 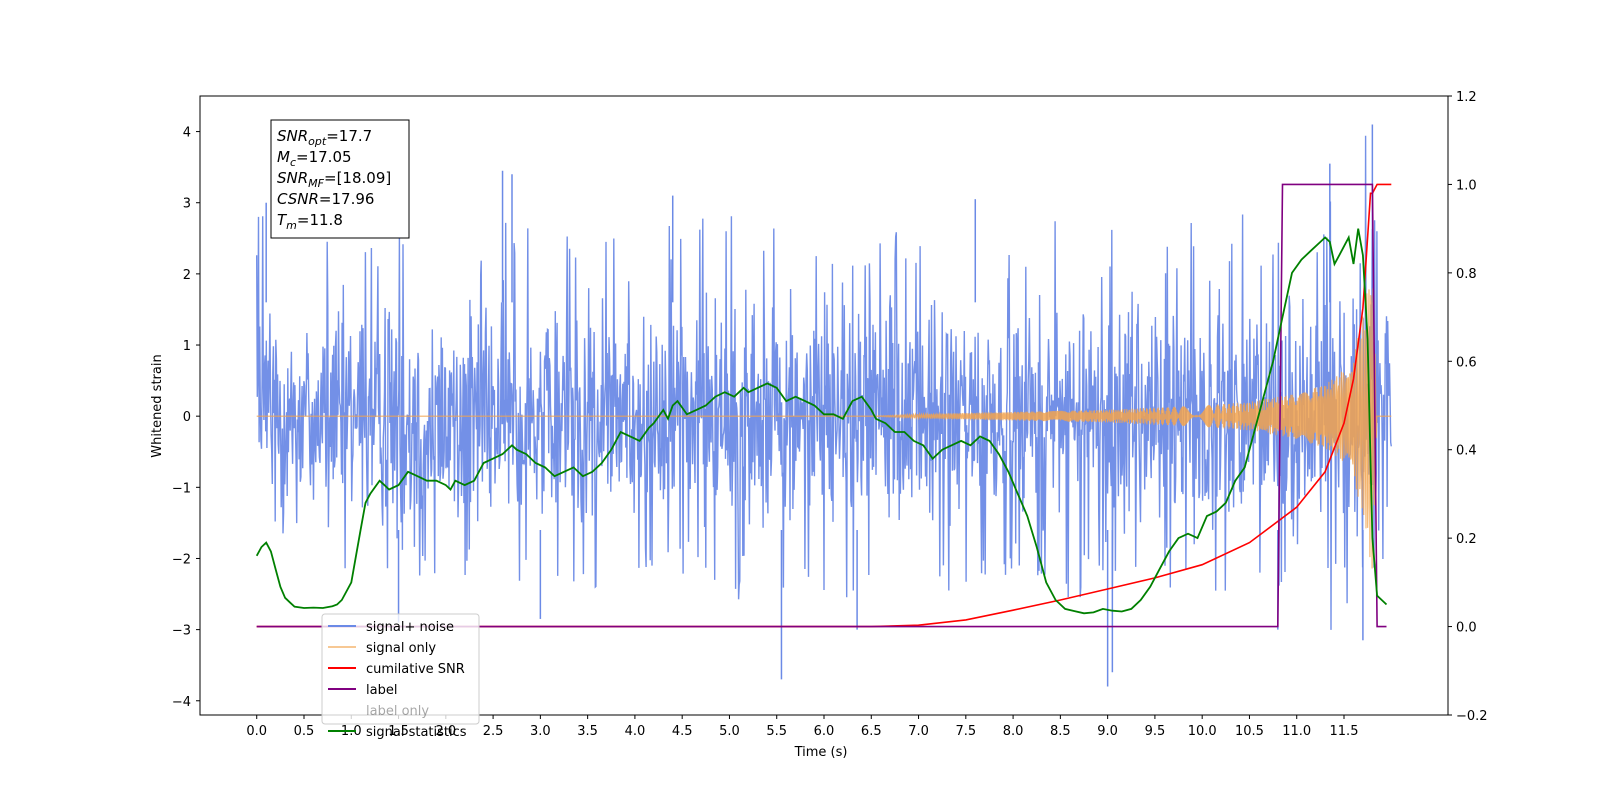 What do you see at coordinates (1107, 731) in the screenshot?
I see `x-tick-label: 9.0` at bounding box center [1107, 731].